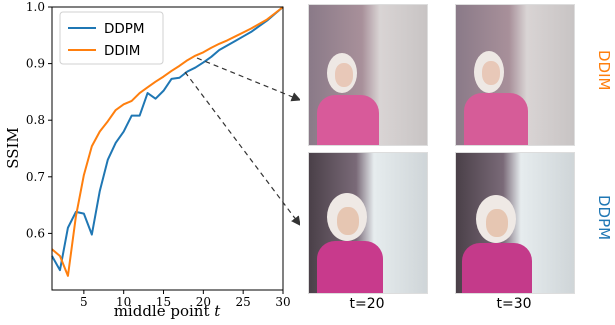 This screenshot has width=615, height=325. I want to click on ddpm-image-t30, so click(515, 223).